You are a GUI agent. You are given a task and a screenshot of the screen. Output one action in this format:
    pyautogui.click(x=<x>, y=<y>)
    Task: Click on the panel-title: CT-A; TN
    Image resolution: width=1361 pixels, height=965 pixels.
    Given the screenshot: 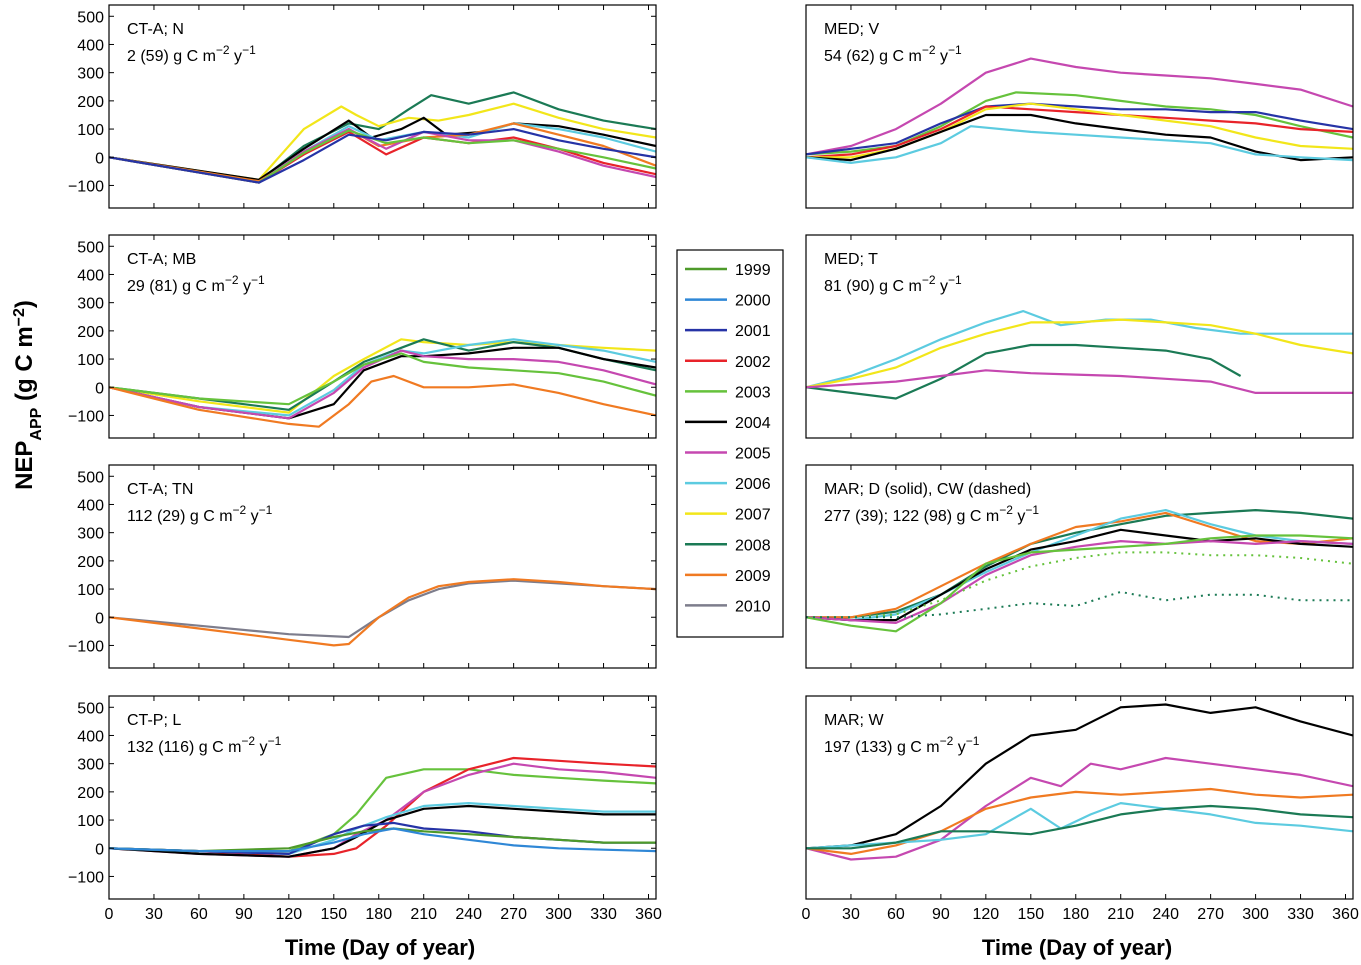 What is the action you would take?
    pyautogui.click(x=160, y=489)
    